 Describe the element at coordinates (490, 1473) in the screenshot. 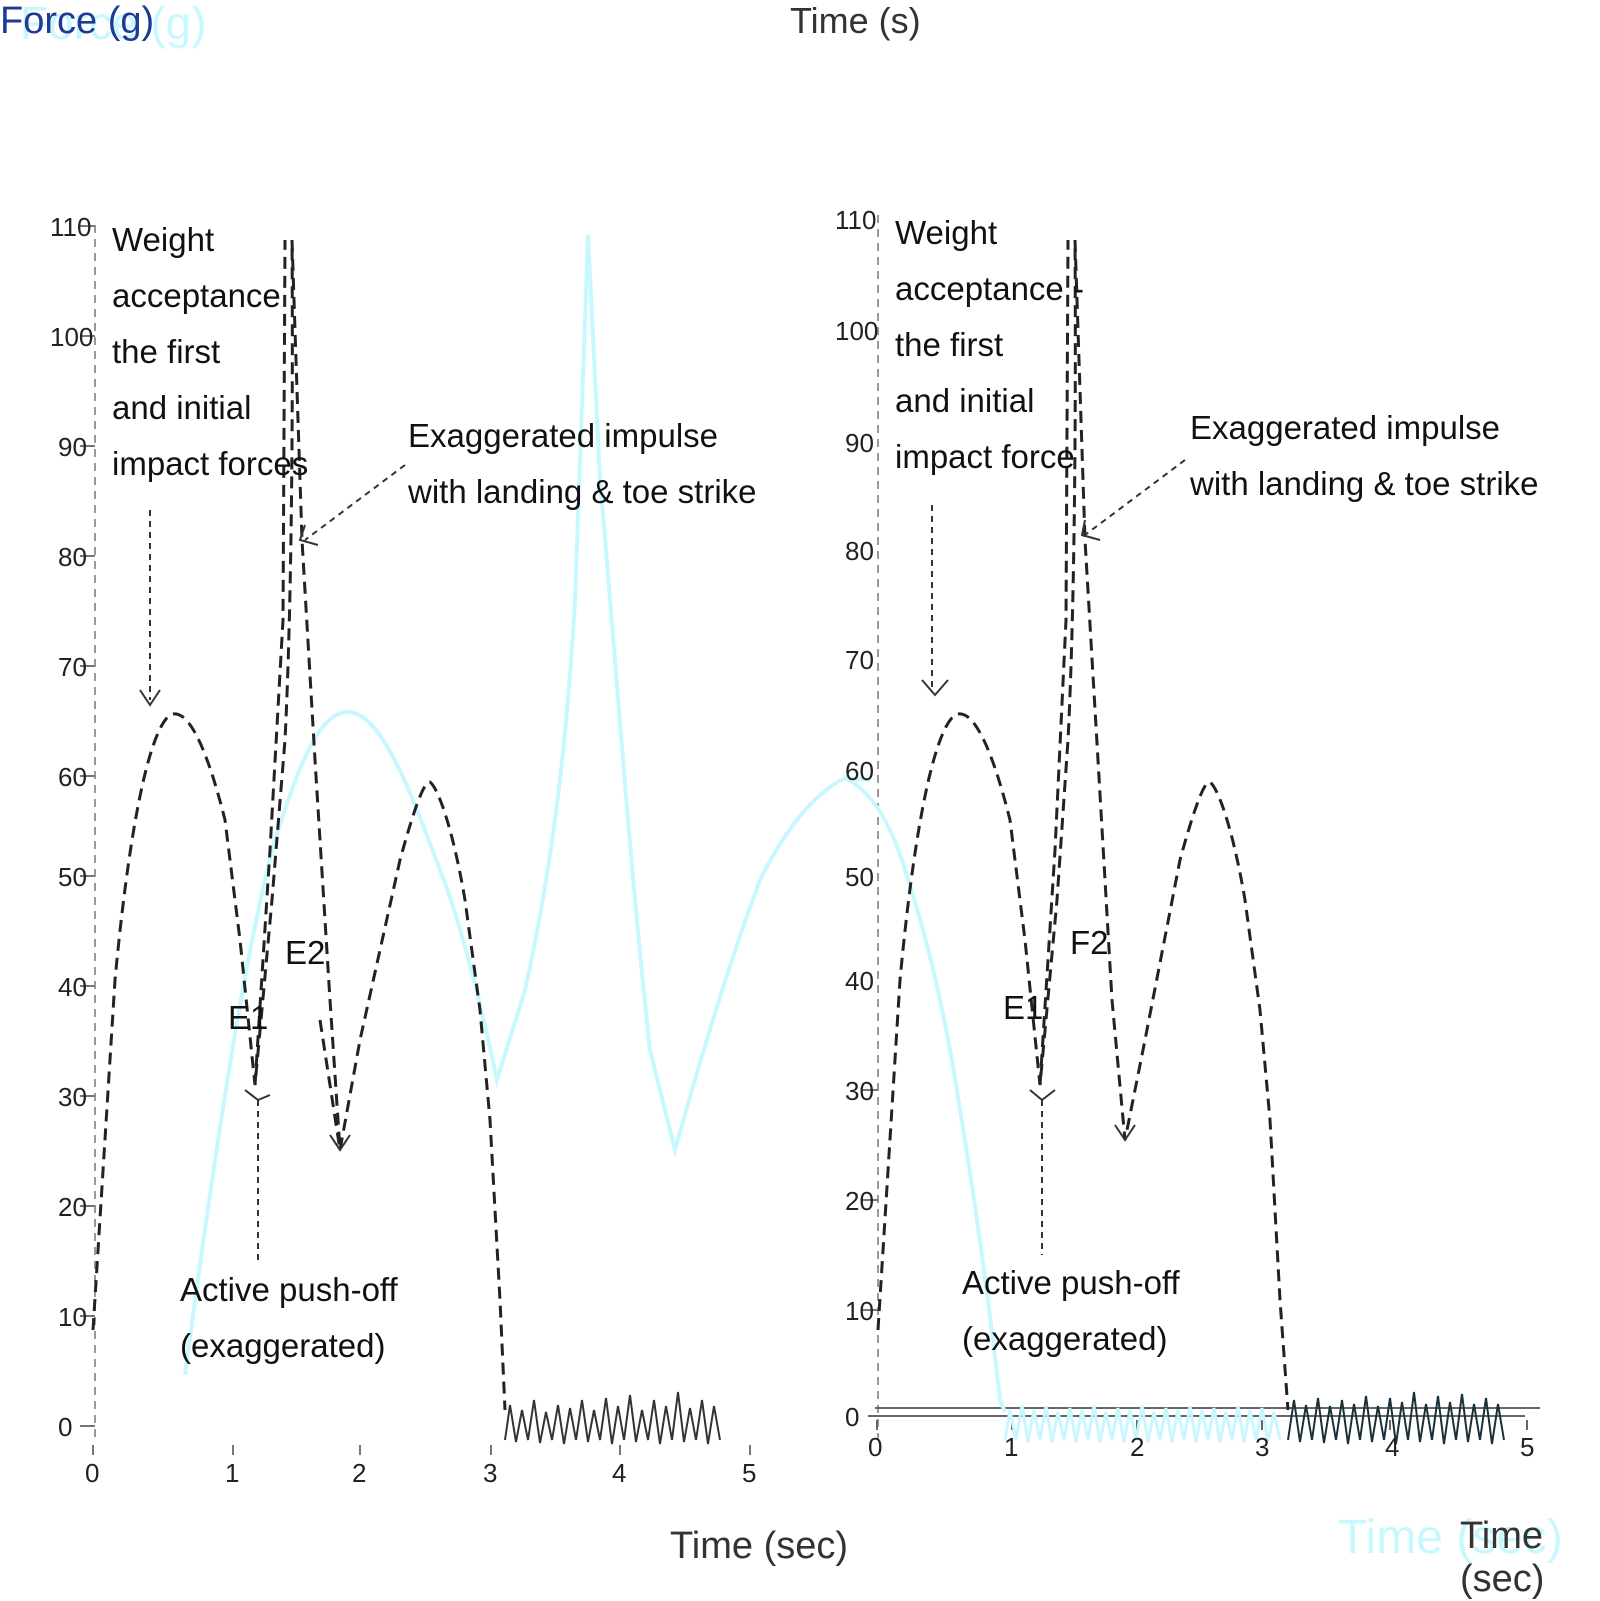

I see `left-xtick-3: 3` at that location.